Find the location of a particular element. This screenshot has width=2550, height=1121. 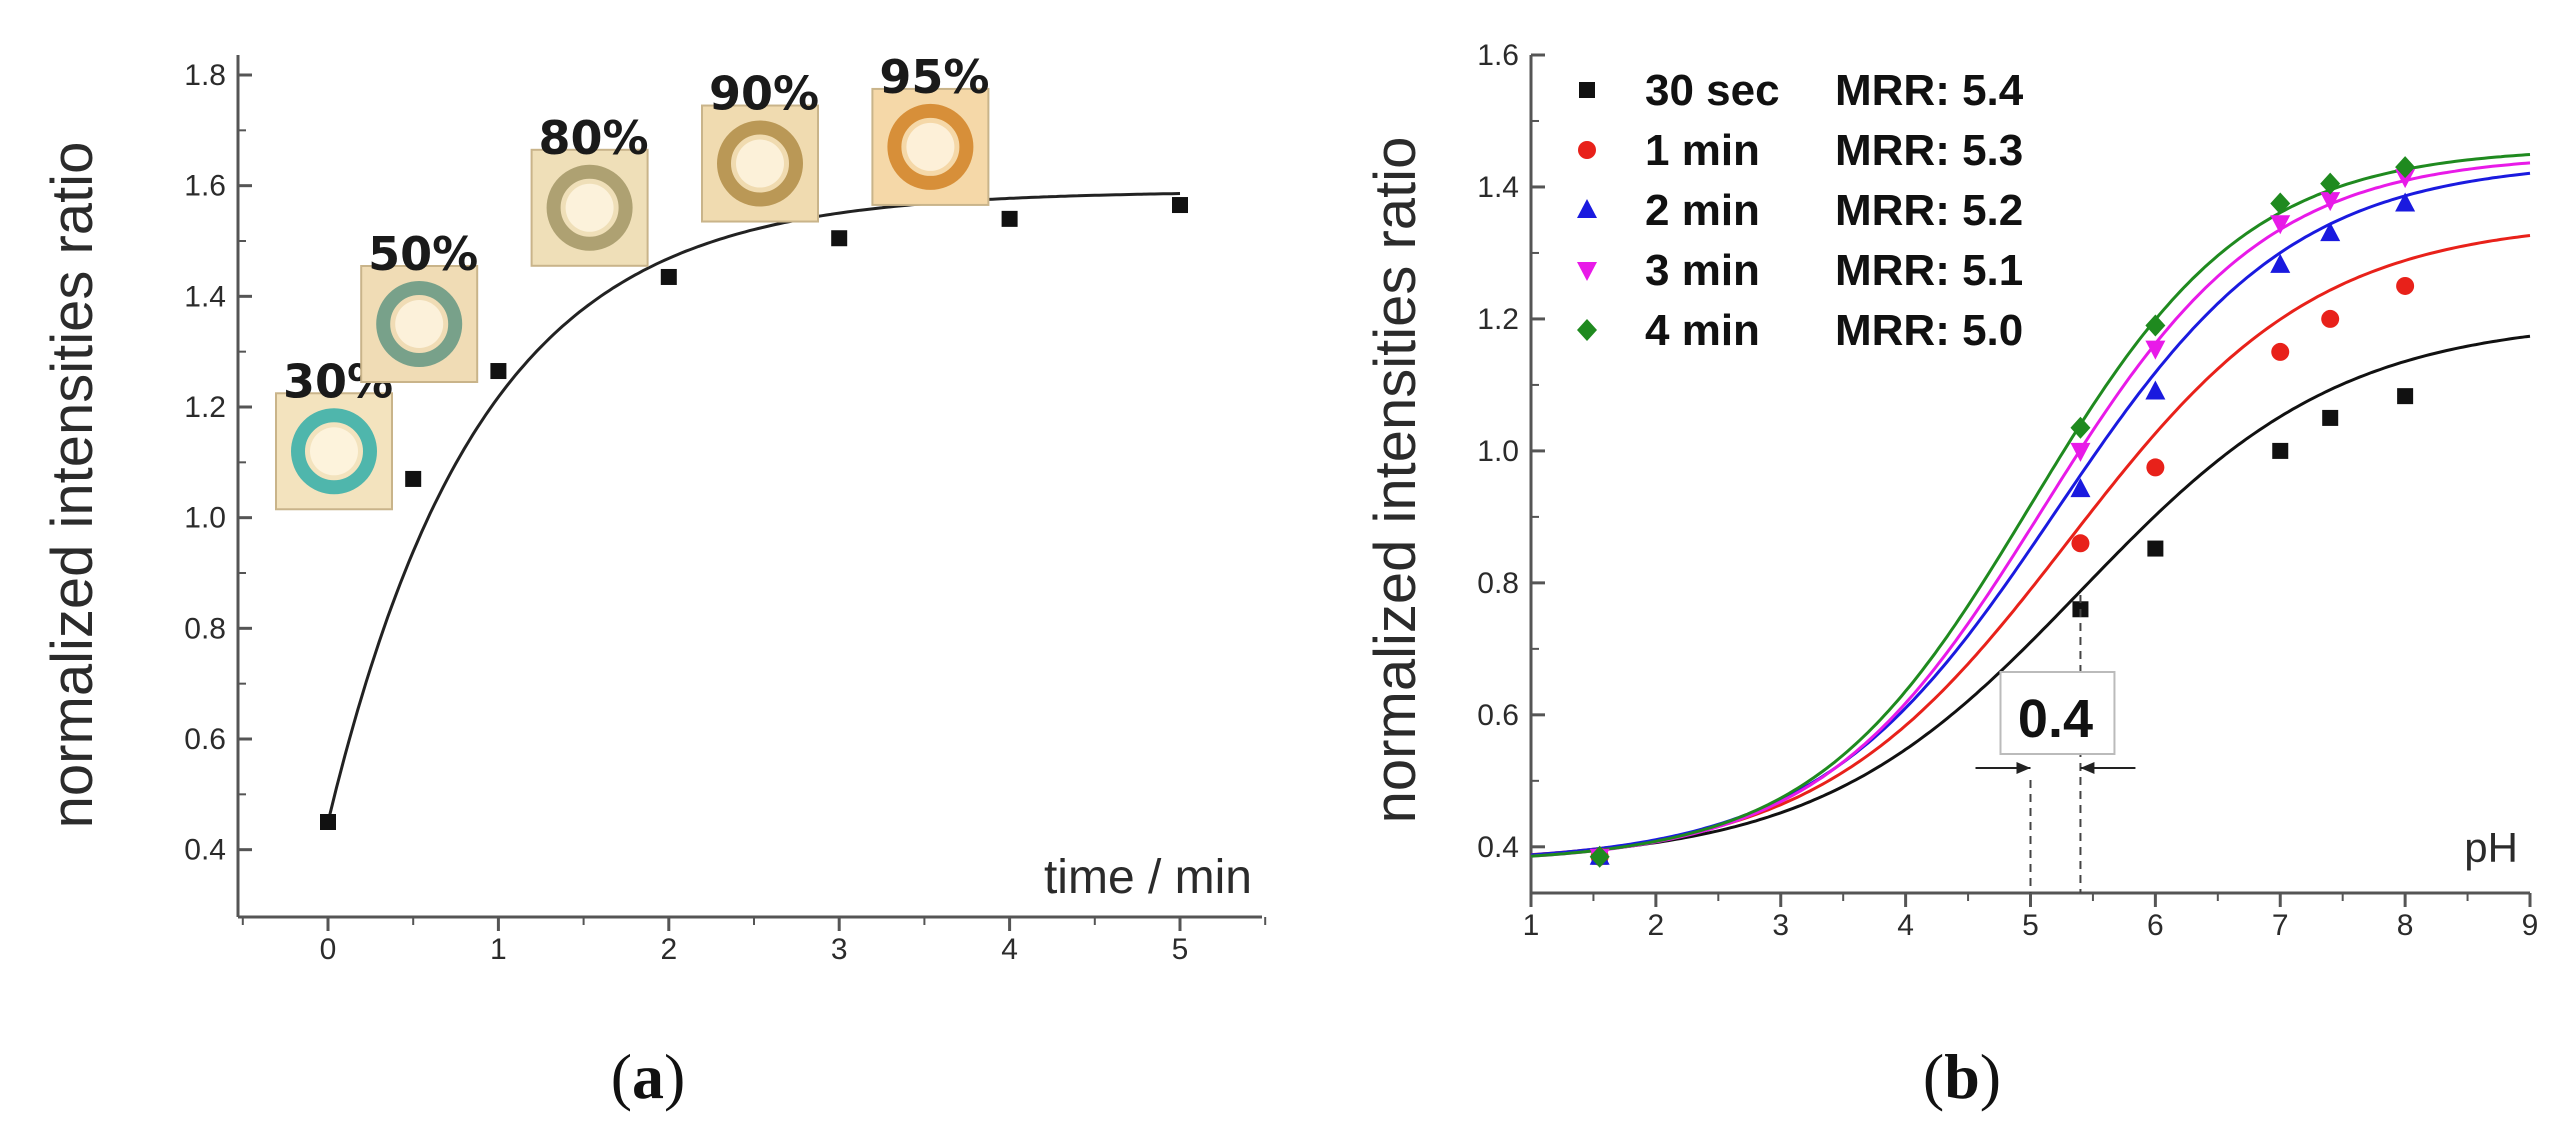

panel-a-x-tick-label: 0 is located at coordinates (328, 949).